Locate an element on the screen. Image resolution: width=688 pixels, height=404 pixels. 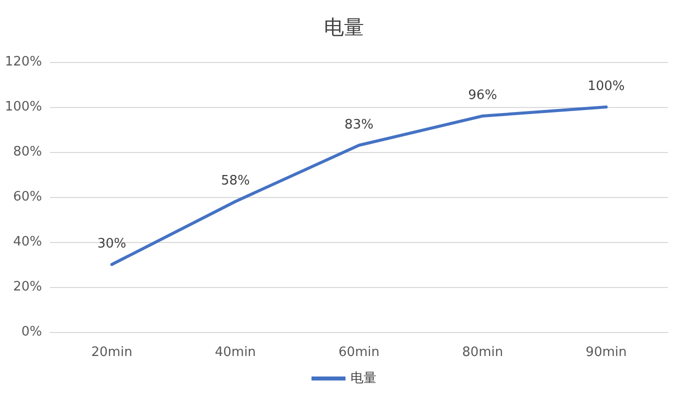
legend-label: 电量 is located at coordinates (363, 378).